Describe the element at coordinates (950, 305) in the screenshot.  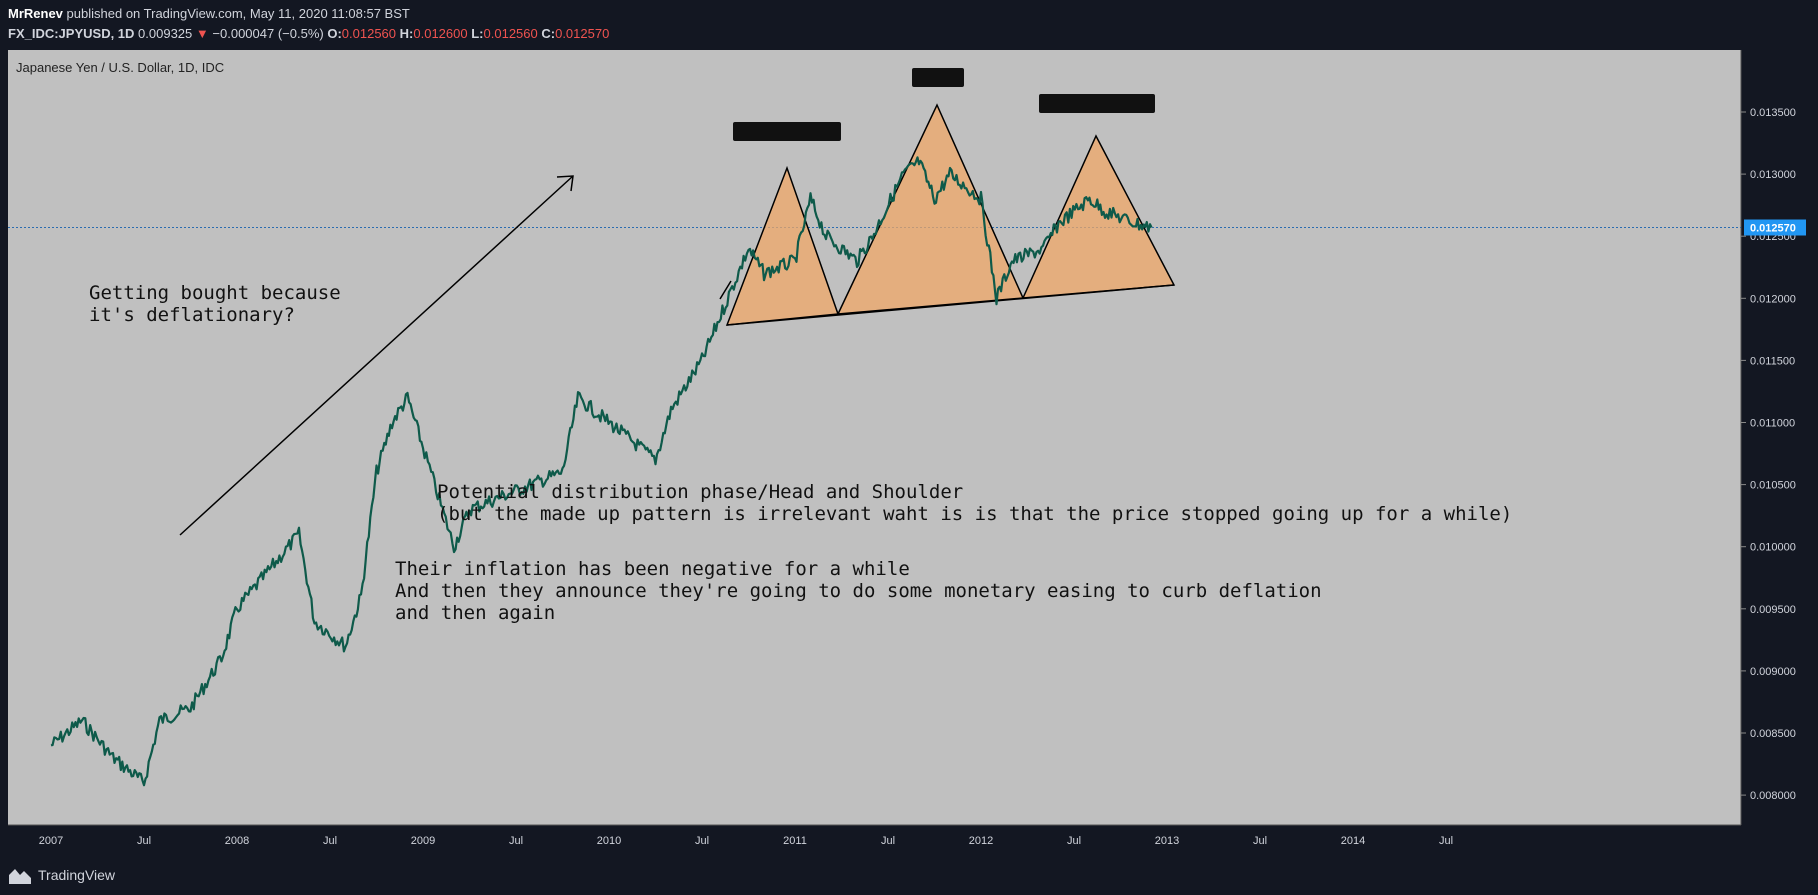
I see `neckline` at that location.